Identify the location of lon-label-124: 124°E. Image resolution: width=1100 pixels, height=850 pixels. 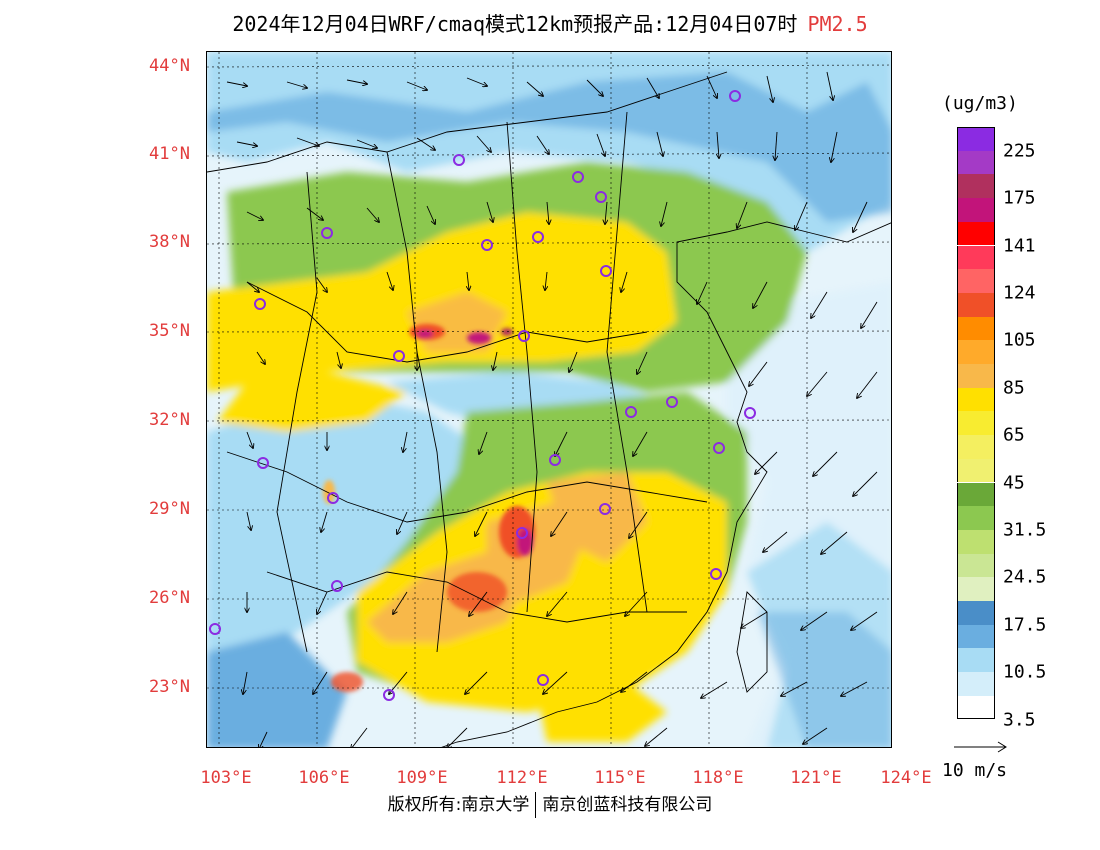
(906, 778).